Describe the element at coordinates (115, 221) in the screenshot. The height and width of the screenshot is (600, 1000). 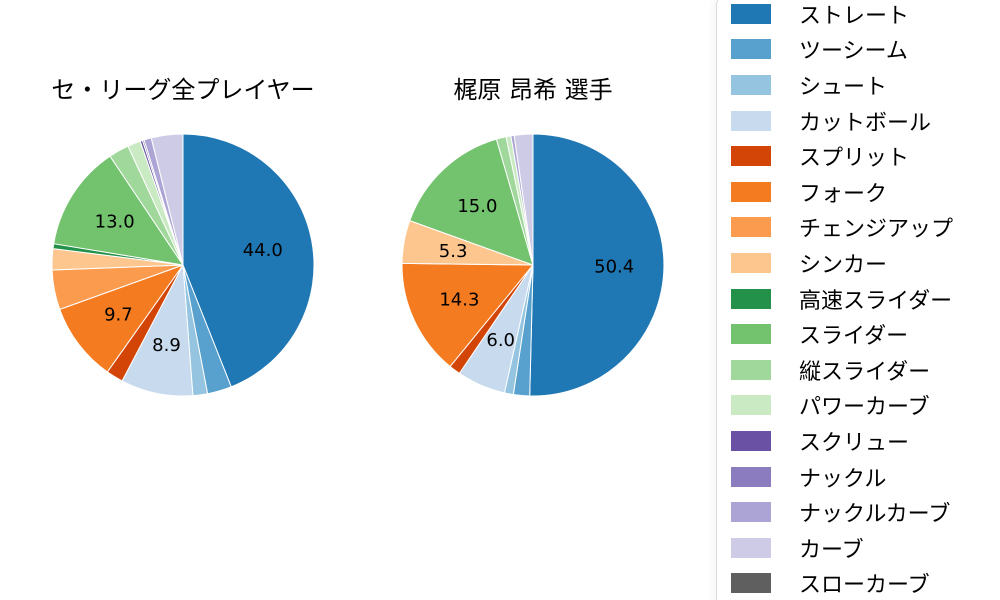
I see `pie-slice-value-label: 13.0` at that location.